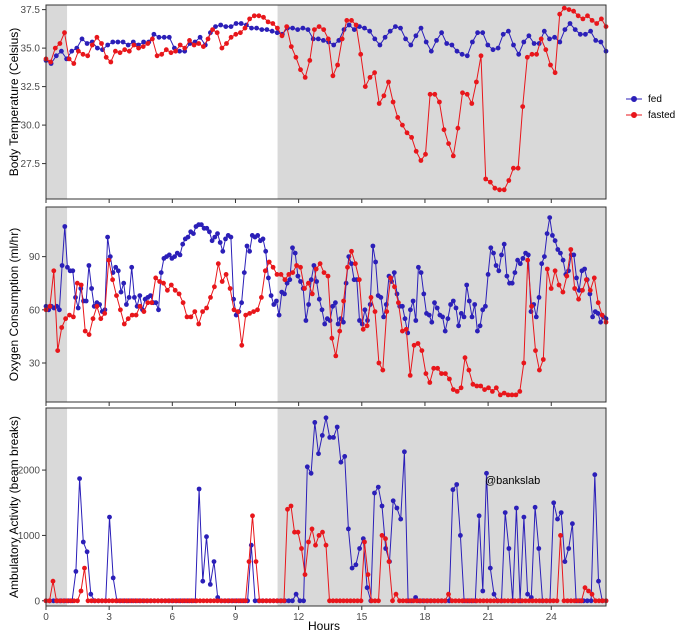 Image resolution: width=678 pixels, height=644 pixels. Describe the element at coordinates (512, 481) in the screenshot. I see `watermark-annotation: @bankslab` at that location.